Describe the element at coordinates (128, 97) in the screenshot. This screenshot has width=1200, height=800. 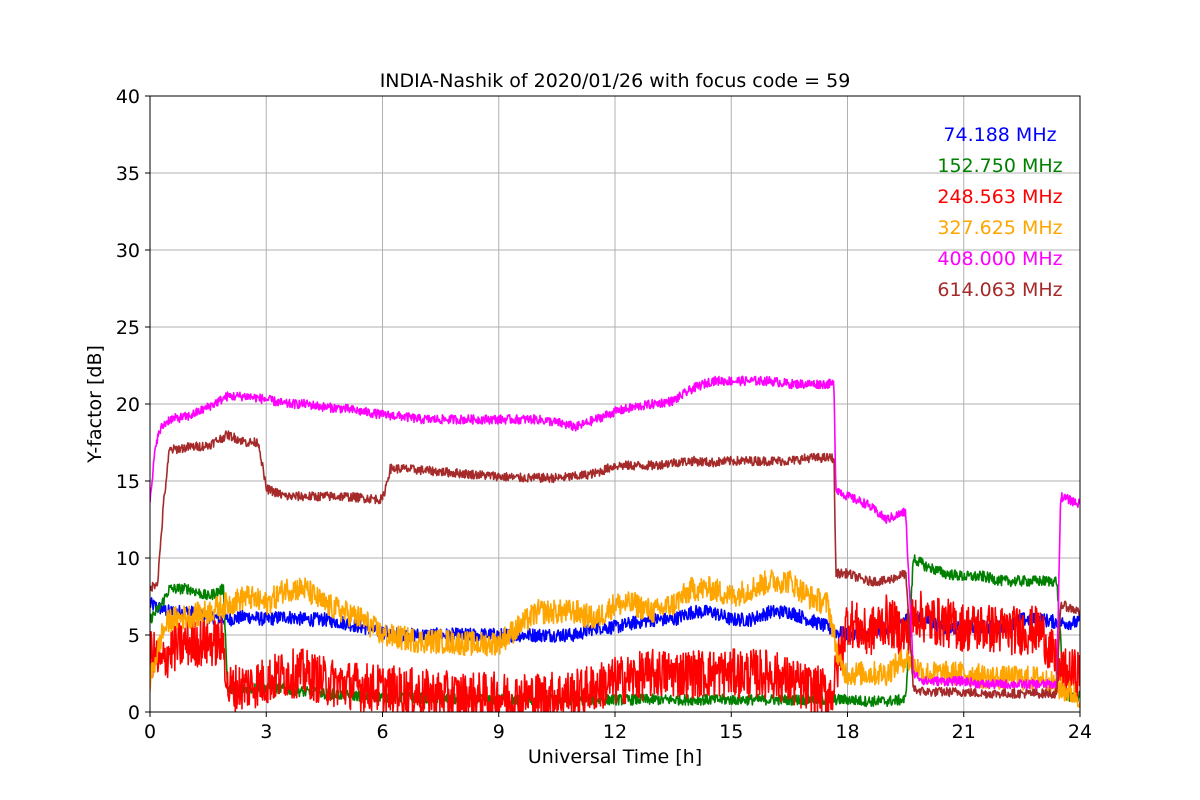
I see `y-tick-label: 40` at that location.